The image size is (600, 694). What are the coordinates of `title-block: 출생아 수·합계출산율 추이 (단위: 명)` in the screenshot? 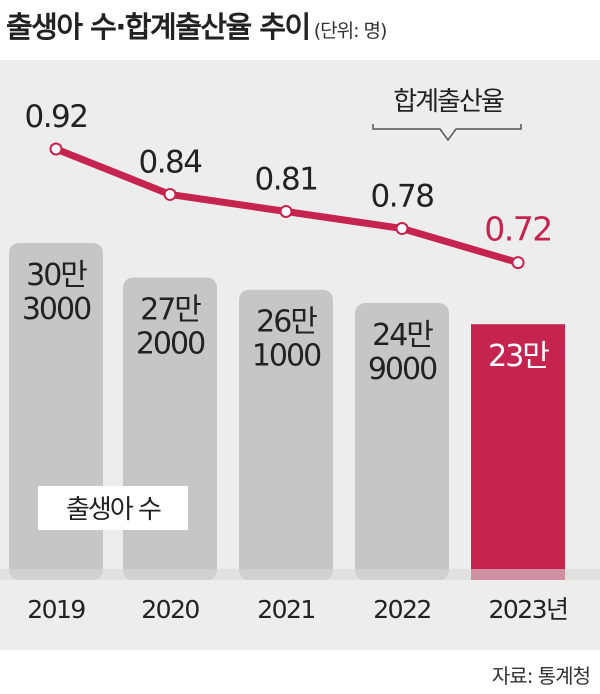 It's located at (197, 25).